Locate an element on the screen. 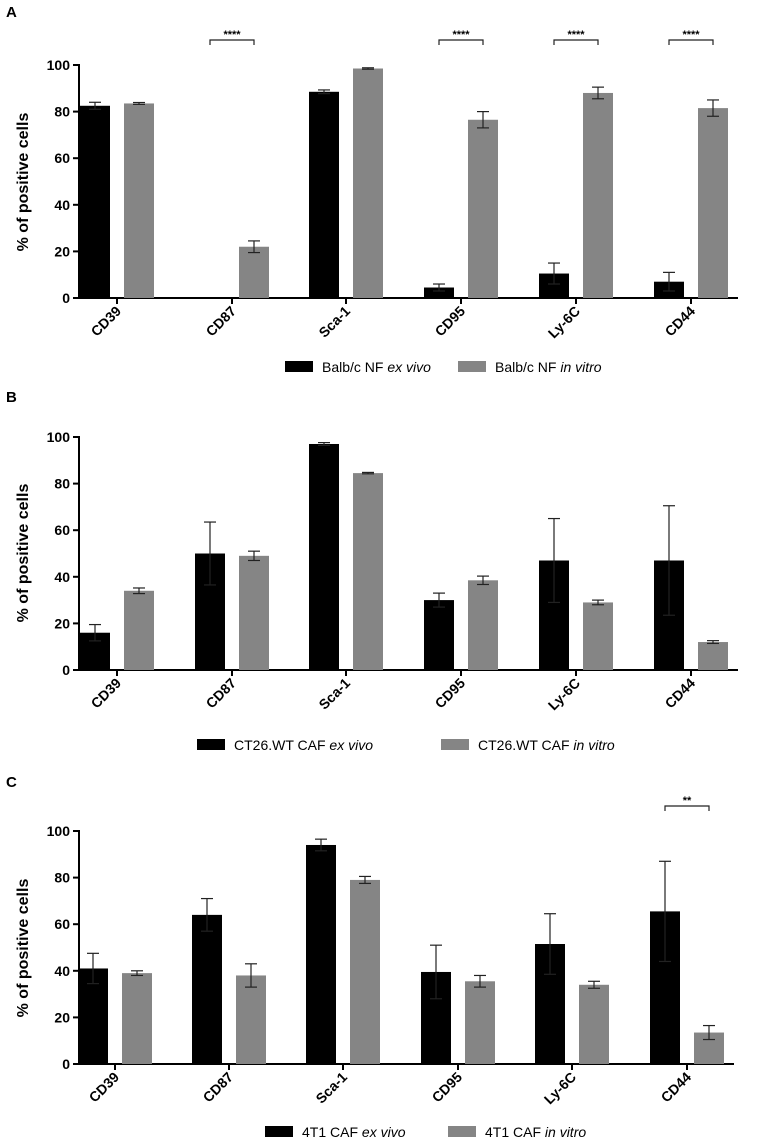 The image size is (765, 1145). legend-label: Balb/c NF in vitro is located at coordinates (548, 367).